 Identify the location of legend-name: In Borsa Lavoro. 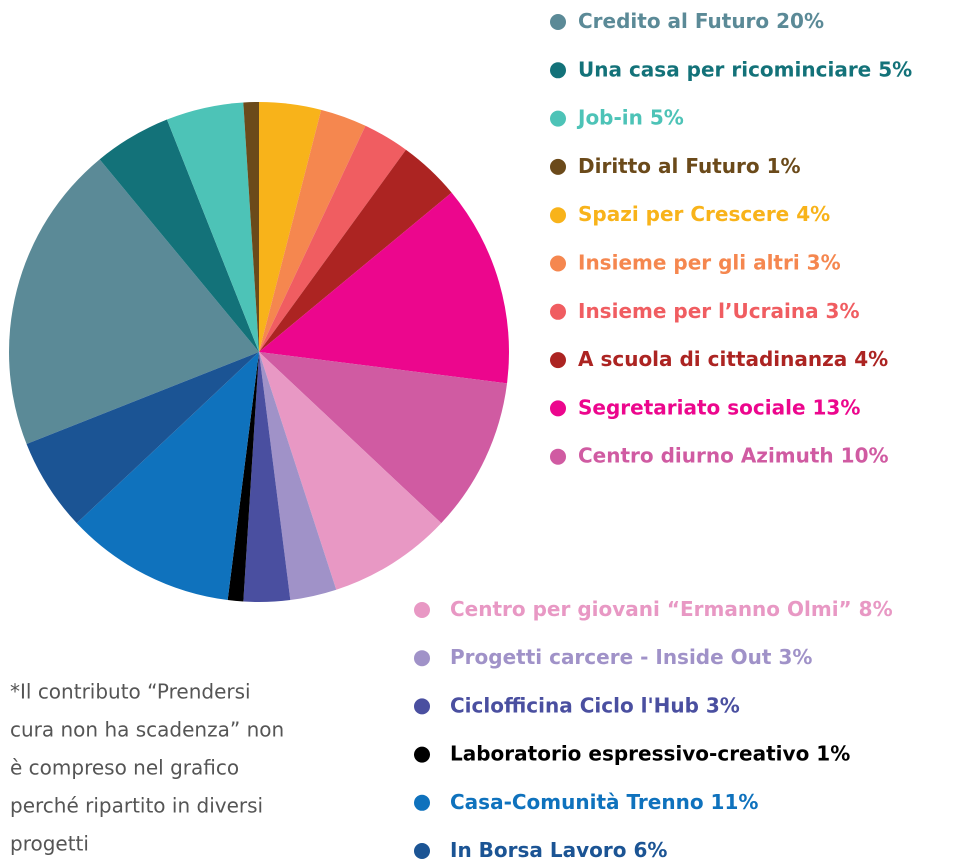
(538, 850).